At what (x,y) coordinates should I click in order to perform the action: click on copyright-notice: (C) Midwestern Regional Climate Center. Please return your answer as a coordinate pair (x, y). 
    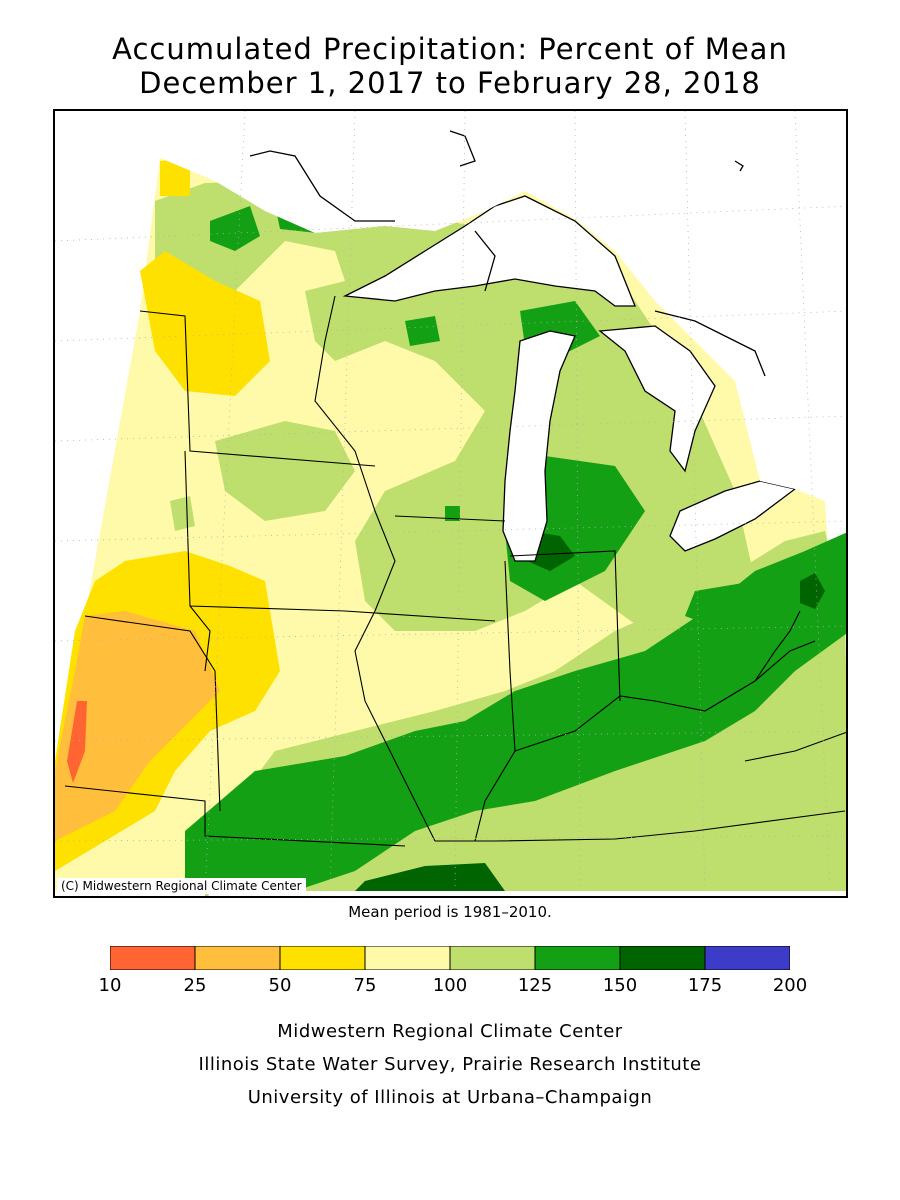
    Looking at the image, I should click on (181, 886).